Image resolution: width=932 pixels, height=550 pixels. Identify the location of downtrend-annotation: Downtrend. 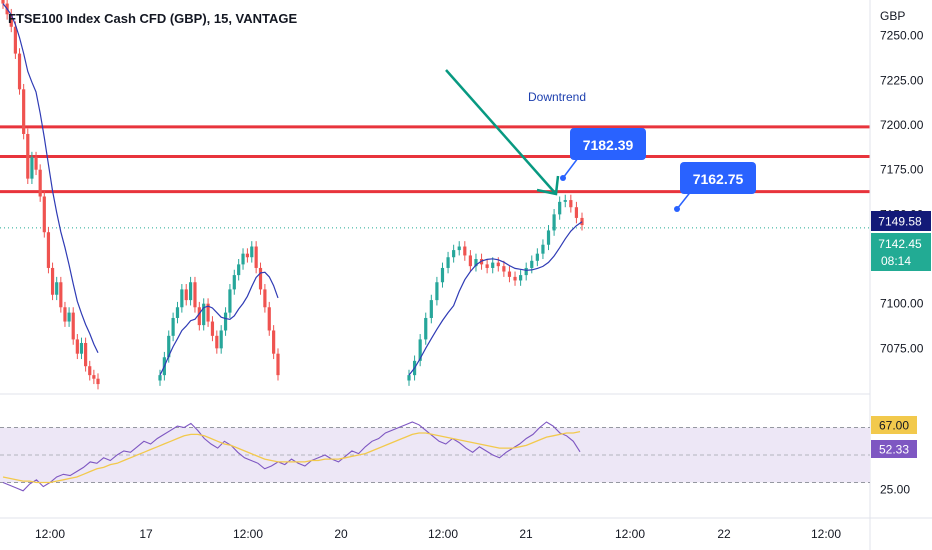
(515, 132).